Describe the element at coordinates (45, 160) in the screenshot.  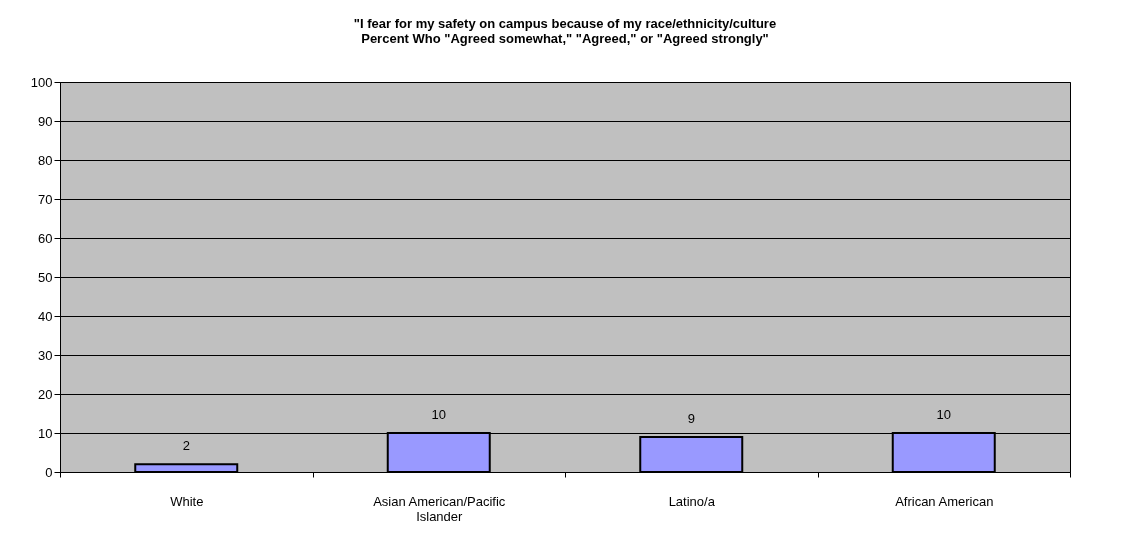
I see `y-tick-label: 80` at that location.